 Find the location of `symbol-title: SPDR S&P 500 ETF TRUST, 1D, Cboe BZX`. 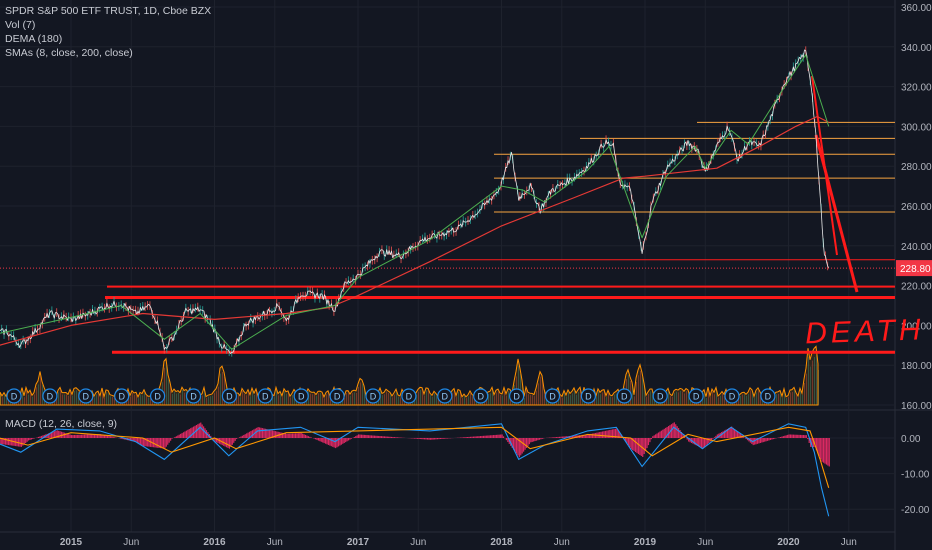

symbol-title: SPDR S&P 500 ETF TRUST, 1D, Cboe BZX is located at coordinates (108, 11).